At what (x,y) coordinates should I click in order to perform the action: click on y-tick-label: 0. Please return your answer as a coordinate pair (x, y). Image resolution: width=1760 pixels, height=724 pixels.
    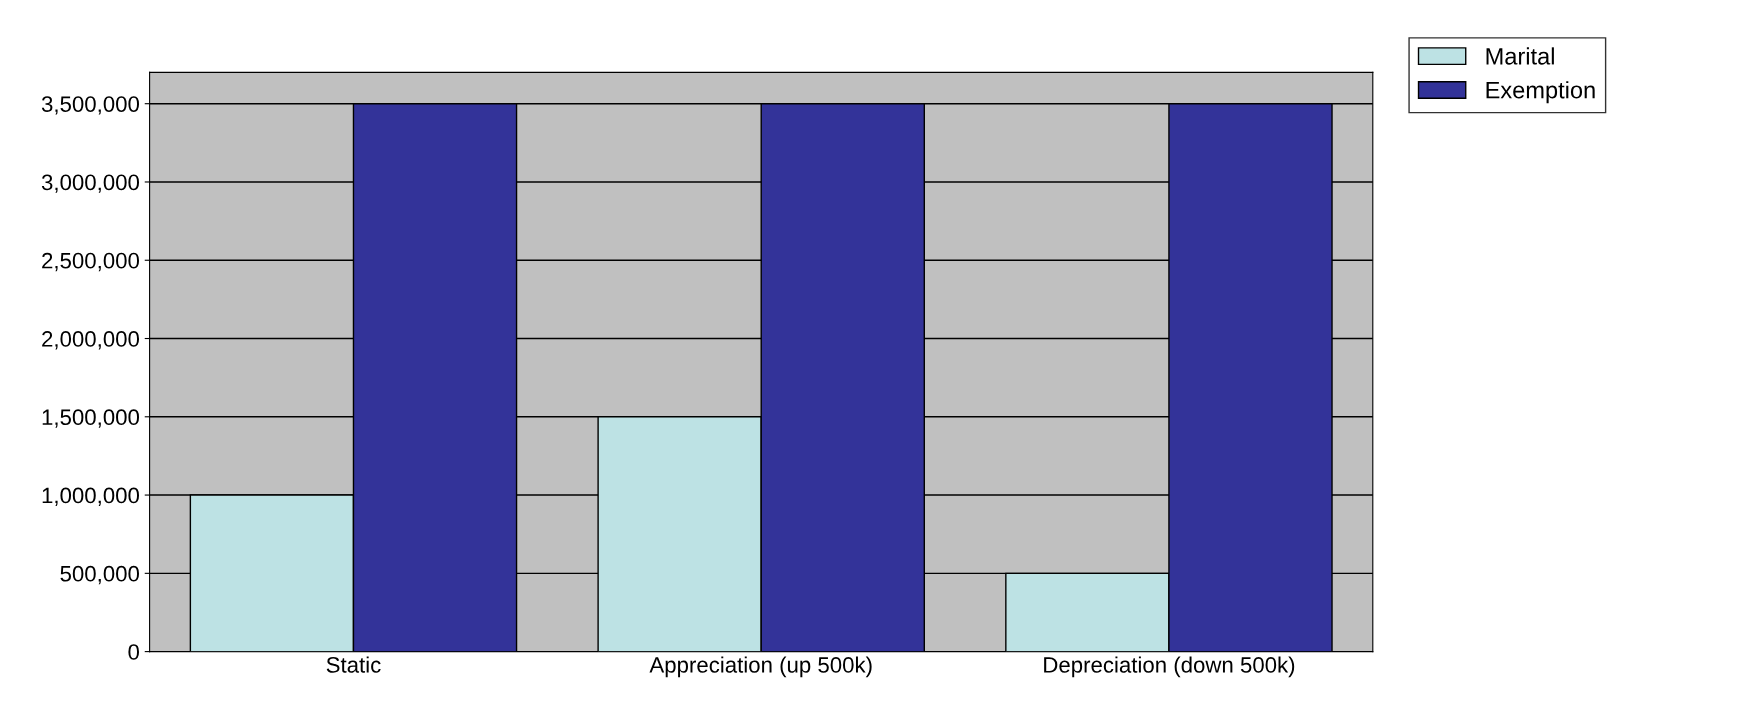
    Looking at the image, I should click on (134, 652).